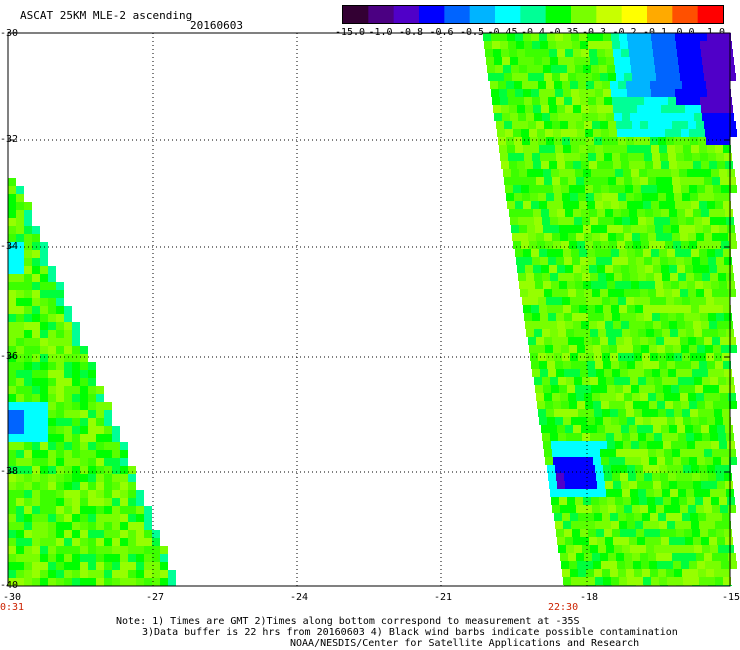 This screenshot has width=740, height=650. What do you see at coordinates (589, 597) in the screenshot?
I see `lon-label: -18` at bounding box center [589, 597].